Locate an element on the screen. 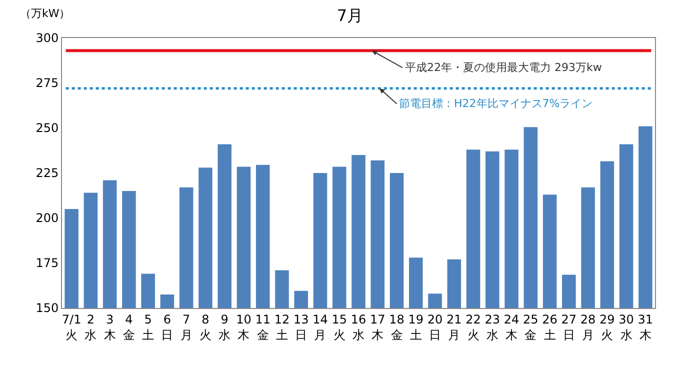  x-tick-label: 19 土 is located at coordinates (416, 327).